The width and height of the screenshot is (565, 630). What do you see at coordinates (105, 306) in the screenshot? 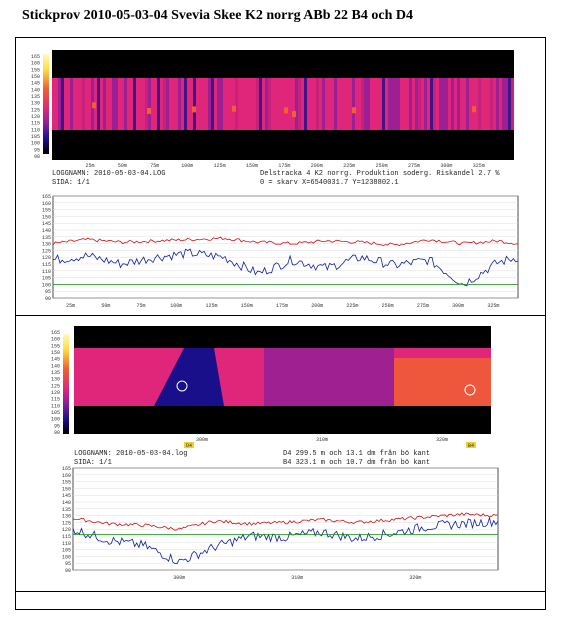
I see `x-tick-label: 50m` at bounding box center [105, 306].